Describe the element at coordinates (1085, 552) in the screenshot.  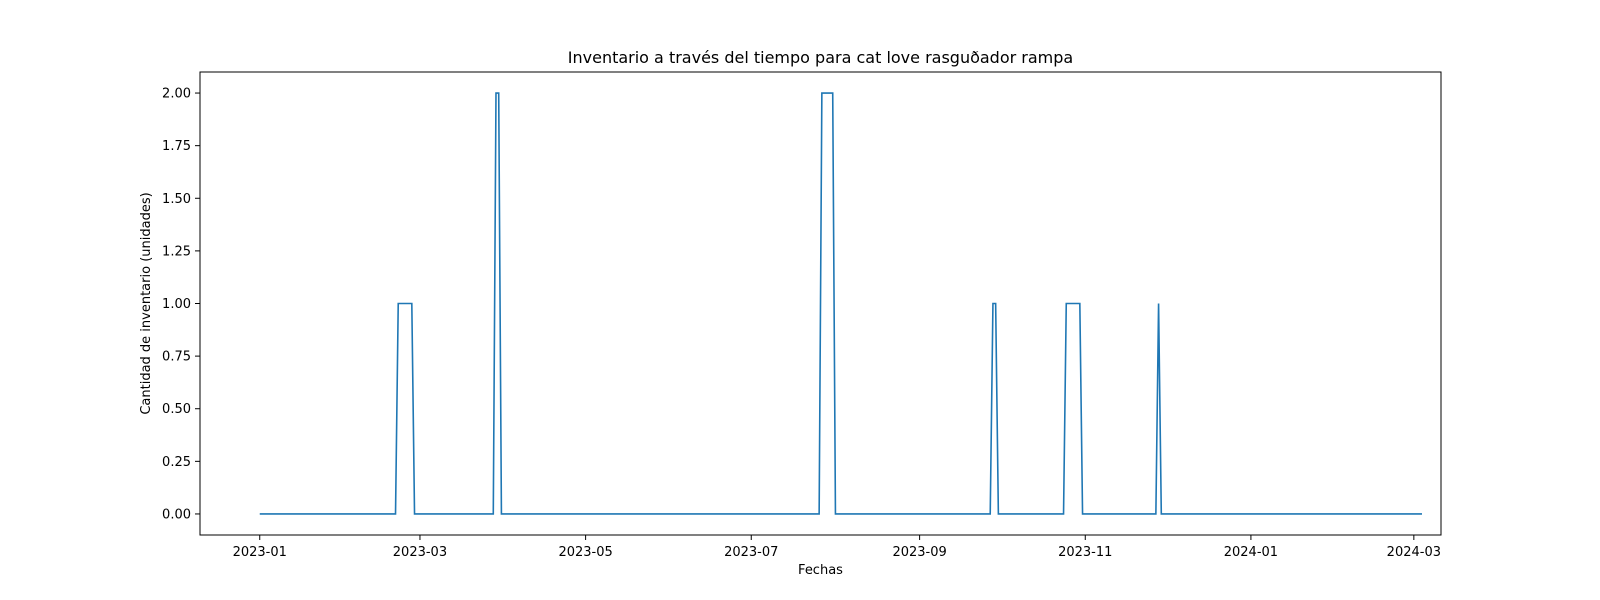
I see `x-tick-label: 2023-11` at that location.